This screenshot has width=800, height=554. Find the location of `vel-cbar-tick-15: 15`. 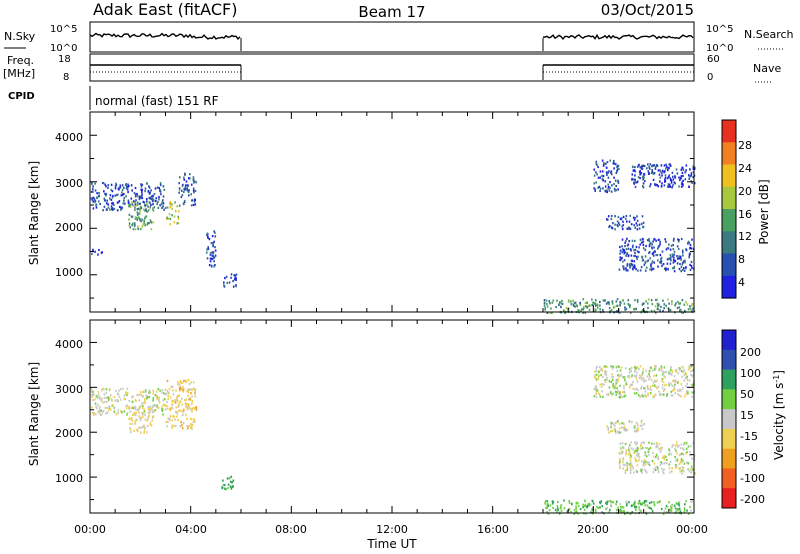

vel-cbar-tick-15: 15 is located at coordinates (747, 415).